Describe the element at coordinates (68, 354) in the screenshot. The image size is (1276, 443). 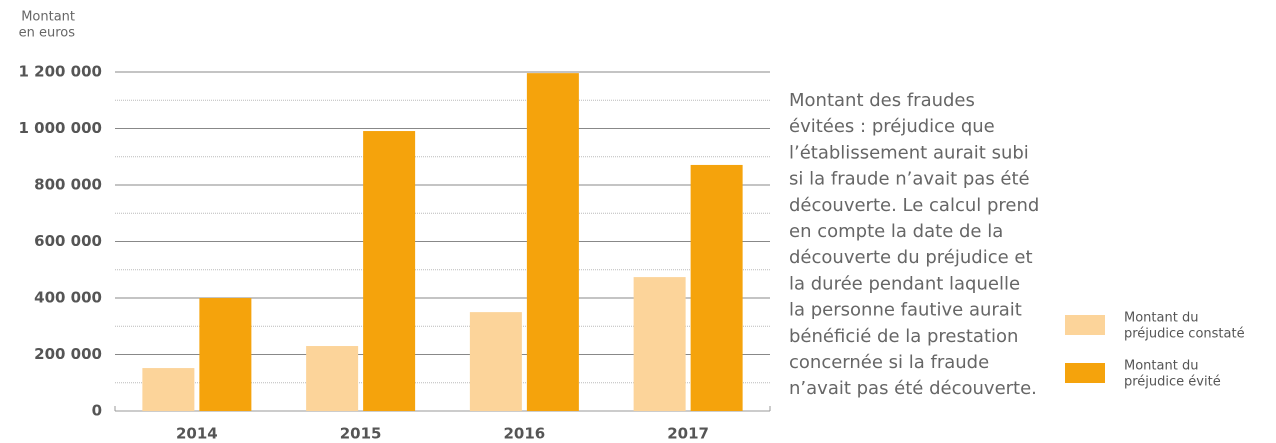
I see `y-tick-label: 200 000` at that location.